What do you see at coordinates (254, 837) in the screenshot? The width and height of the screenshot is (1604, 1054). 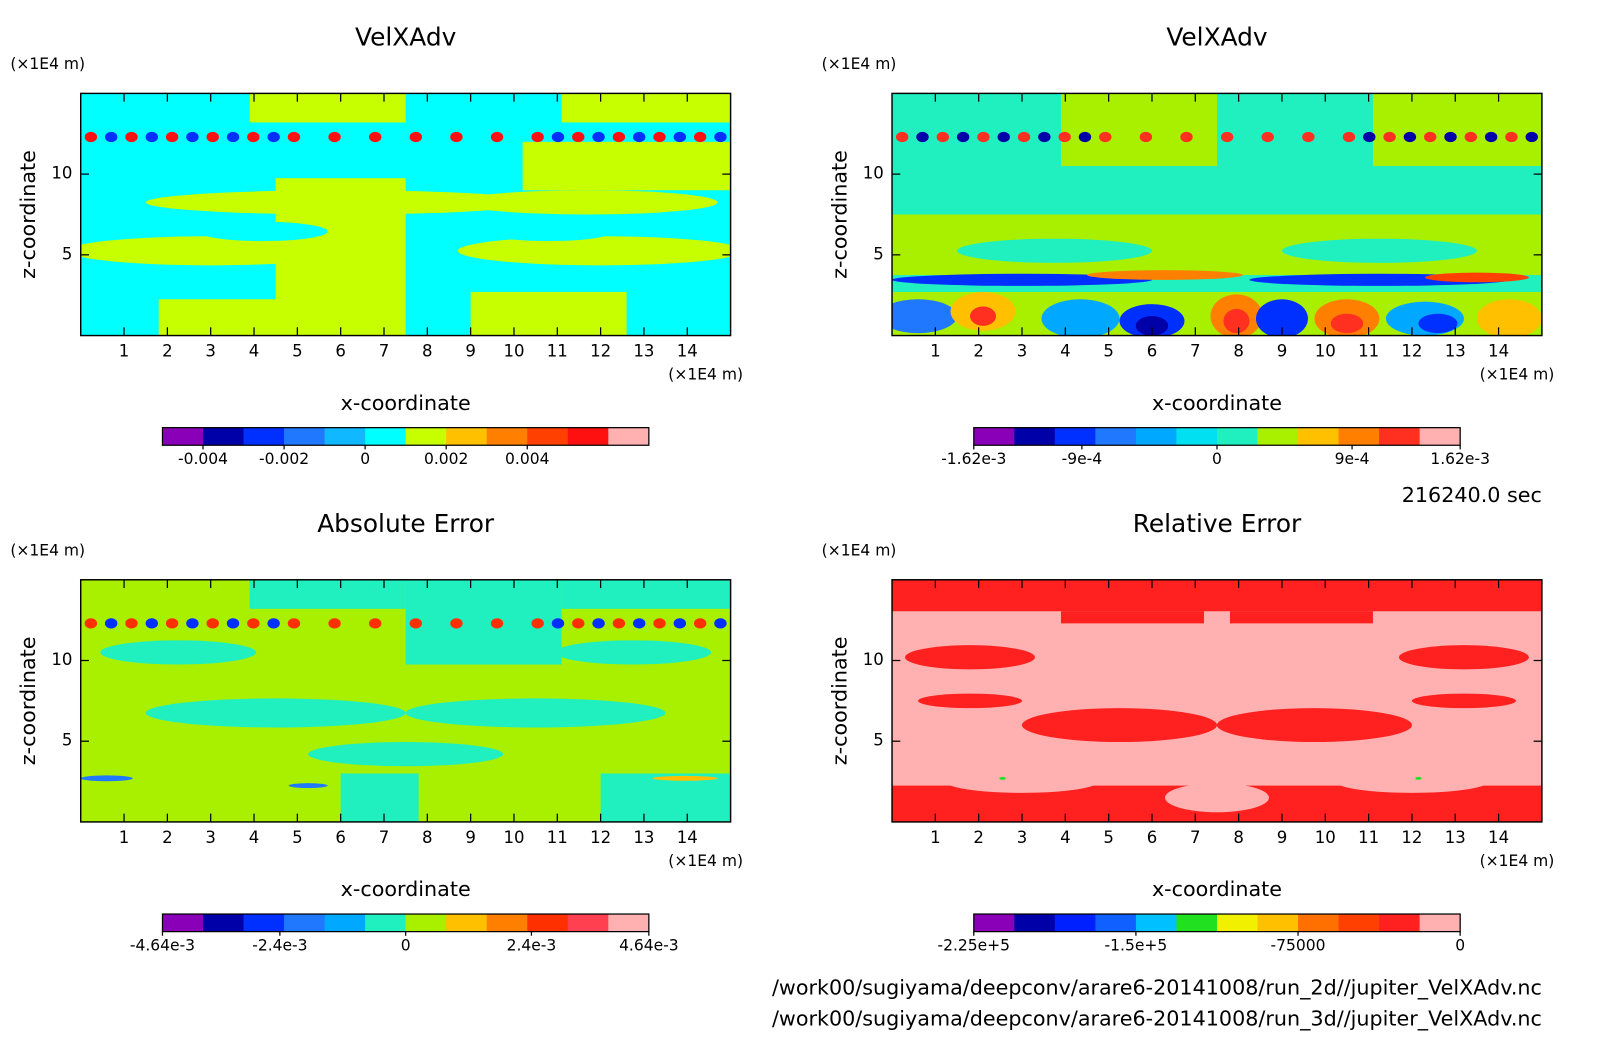 I see `x-tick-label: 4` at bounding box center [254, 837].